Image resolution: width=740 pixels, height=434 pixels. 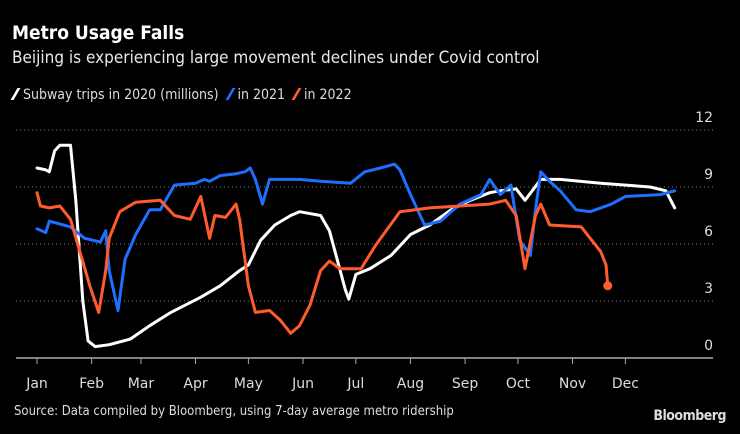 What do you see at coordinates (248, 384) in the screenshot?
I see `x-tick-label: May` at bounding box center [248, 384].